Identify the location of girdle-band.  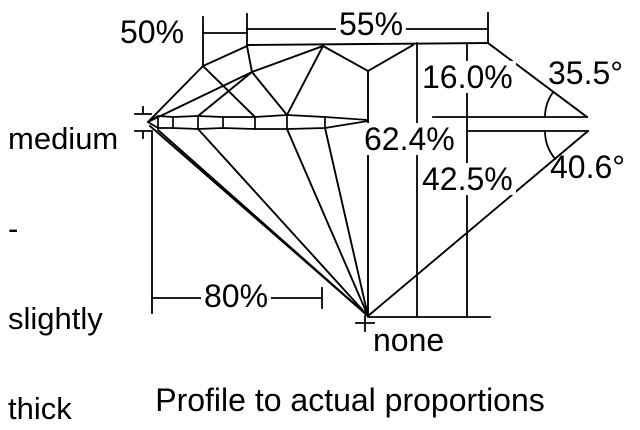
(367, 123).